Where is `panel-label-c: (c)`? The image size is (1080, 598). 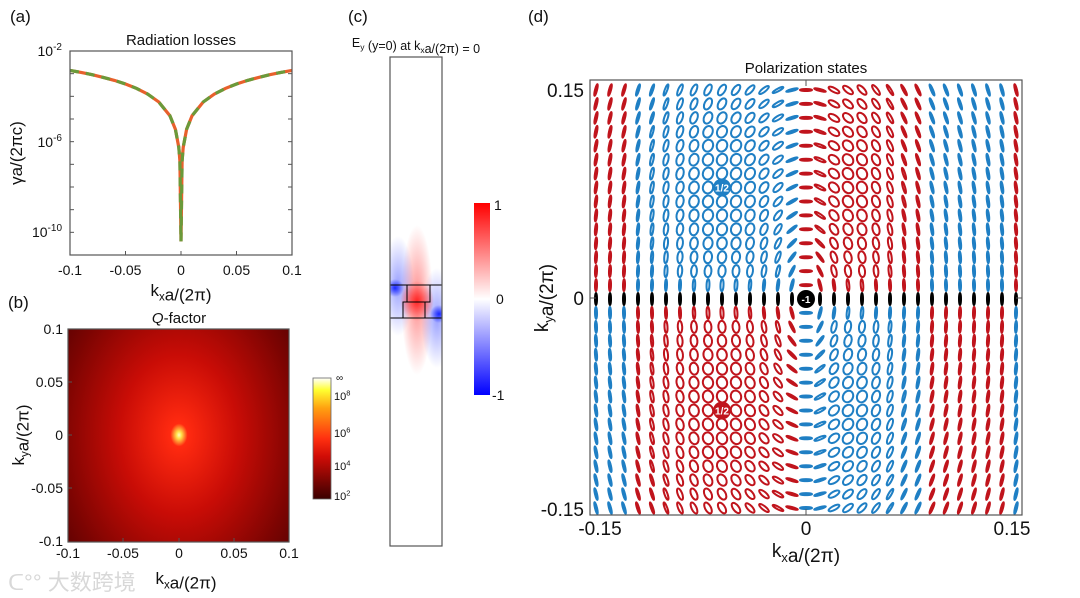
panel-label-c: (c) is located at coordinates (358, 16).